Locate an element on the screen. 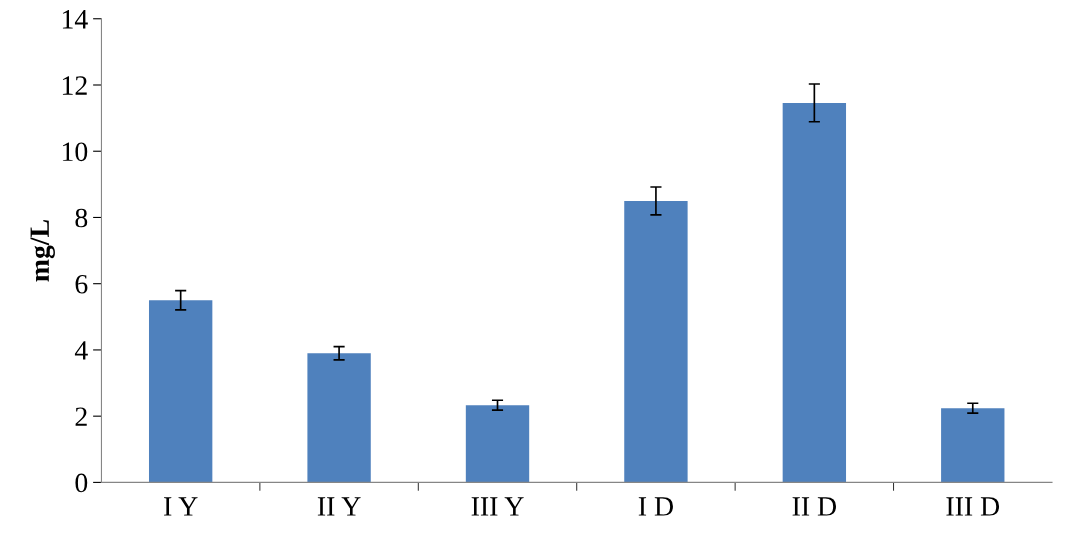  y-tick-label: 14 is located at coordinates (75, 19).